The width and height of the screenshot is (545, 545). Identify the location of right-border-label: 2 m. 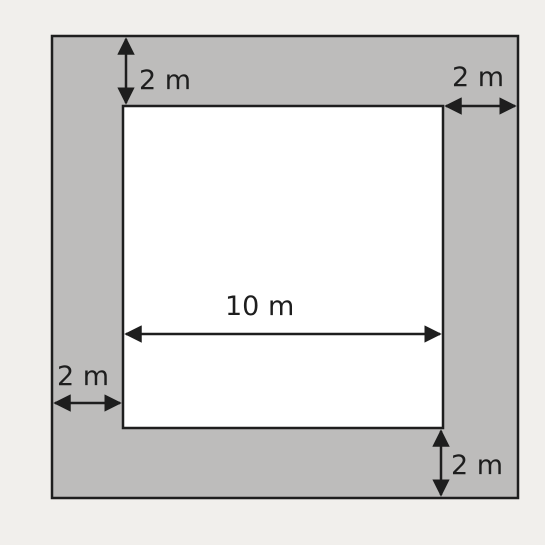
(478, 77).